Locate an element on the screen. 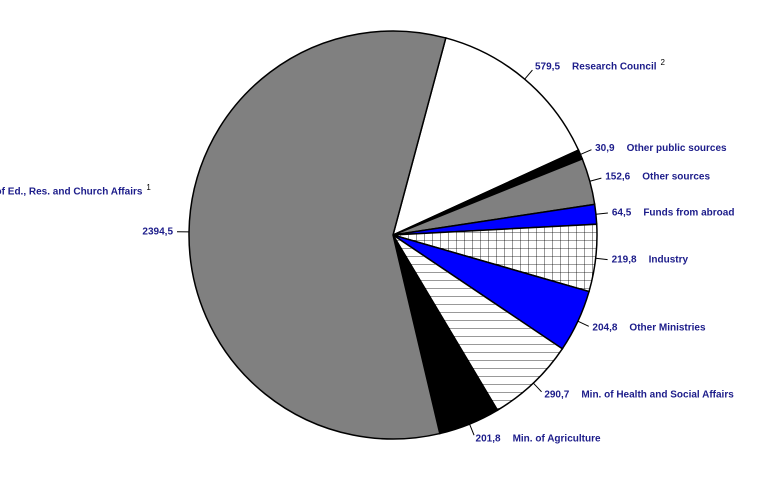 This screenshot has height=482, width=769. footnote-mark: 1 is located at coordinates (148, 187).